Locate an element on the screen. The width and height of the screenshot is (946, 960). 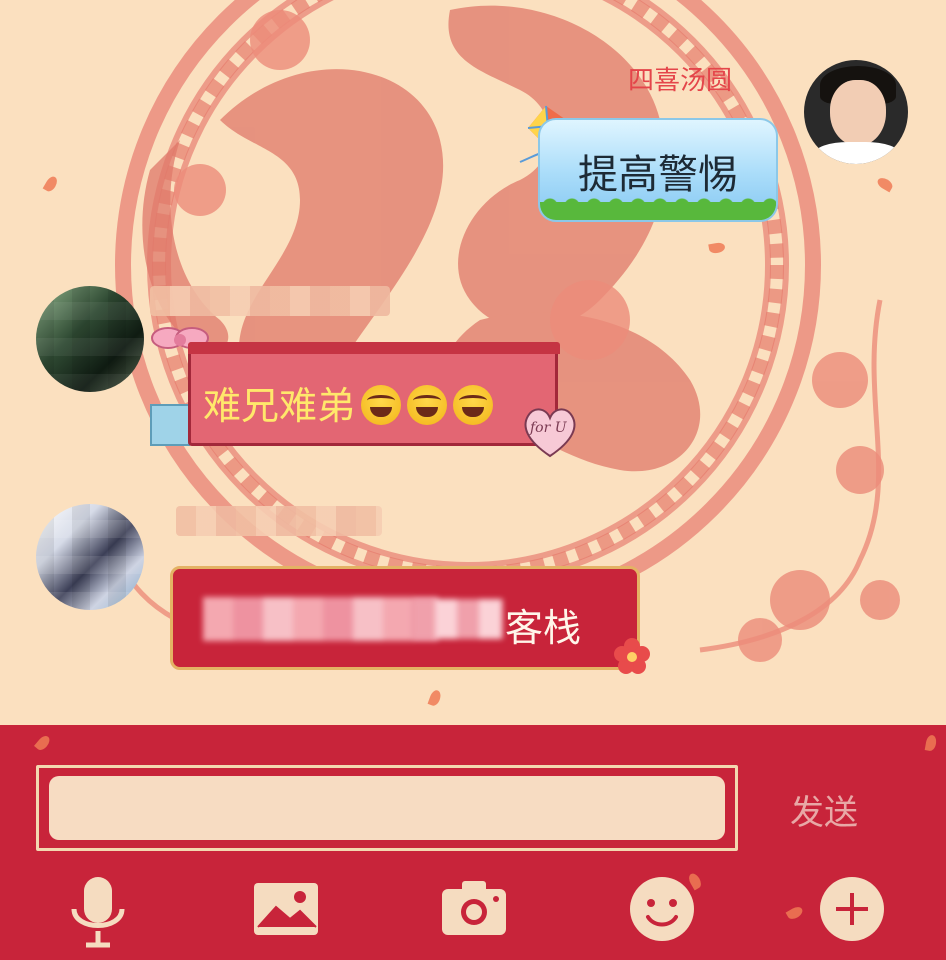
message-input is located at coordinates (387, 808).